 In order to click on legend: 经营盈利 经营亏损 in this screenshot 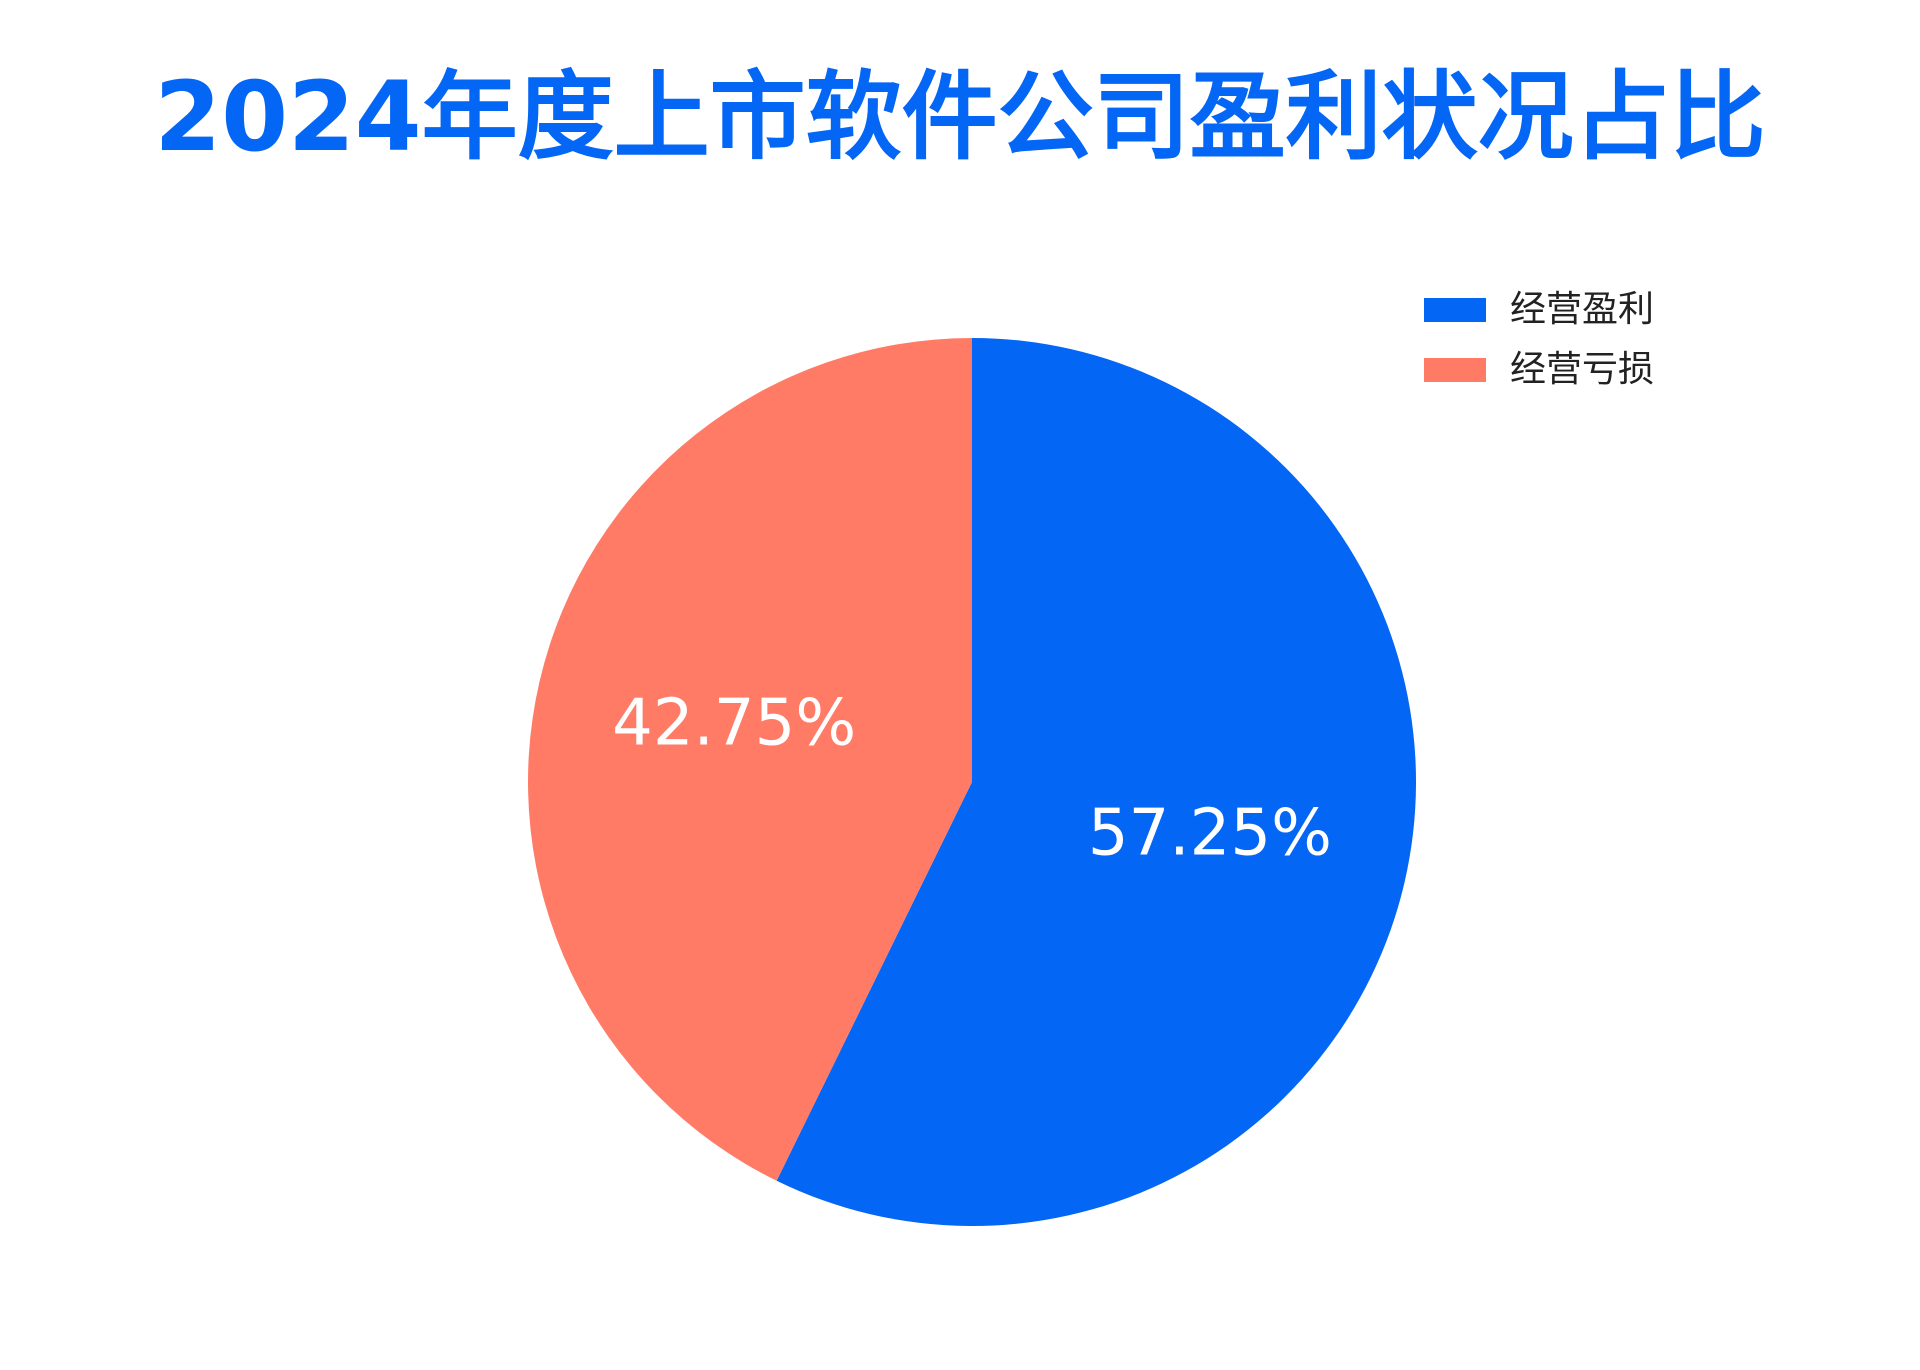, I will do `click(1539, 340)`.